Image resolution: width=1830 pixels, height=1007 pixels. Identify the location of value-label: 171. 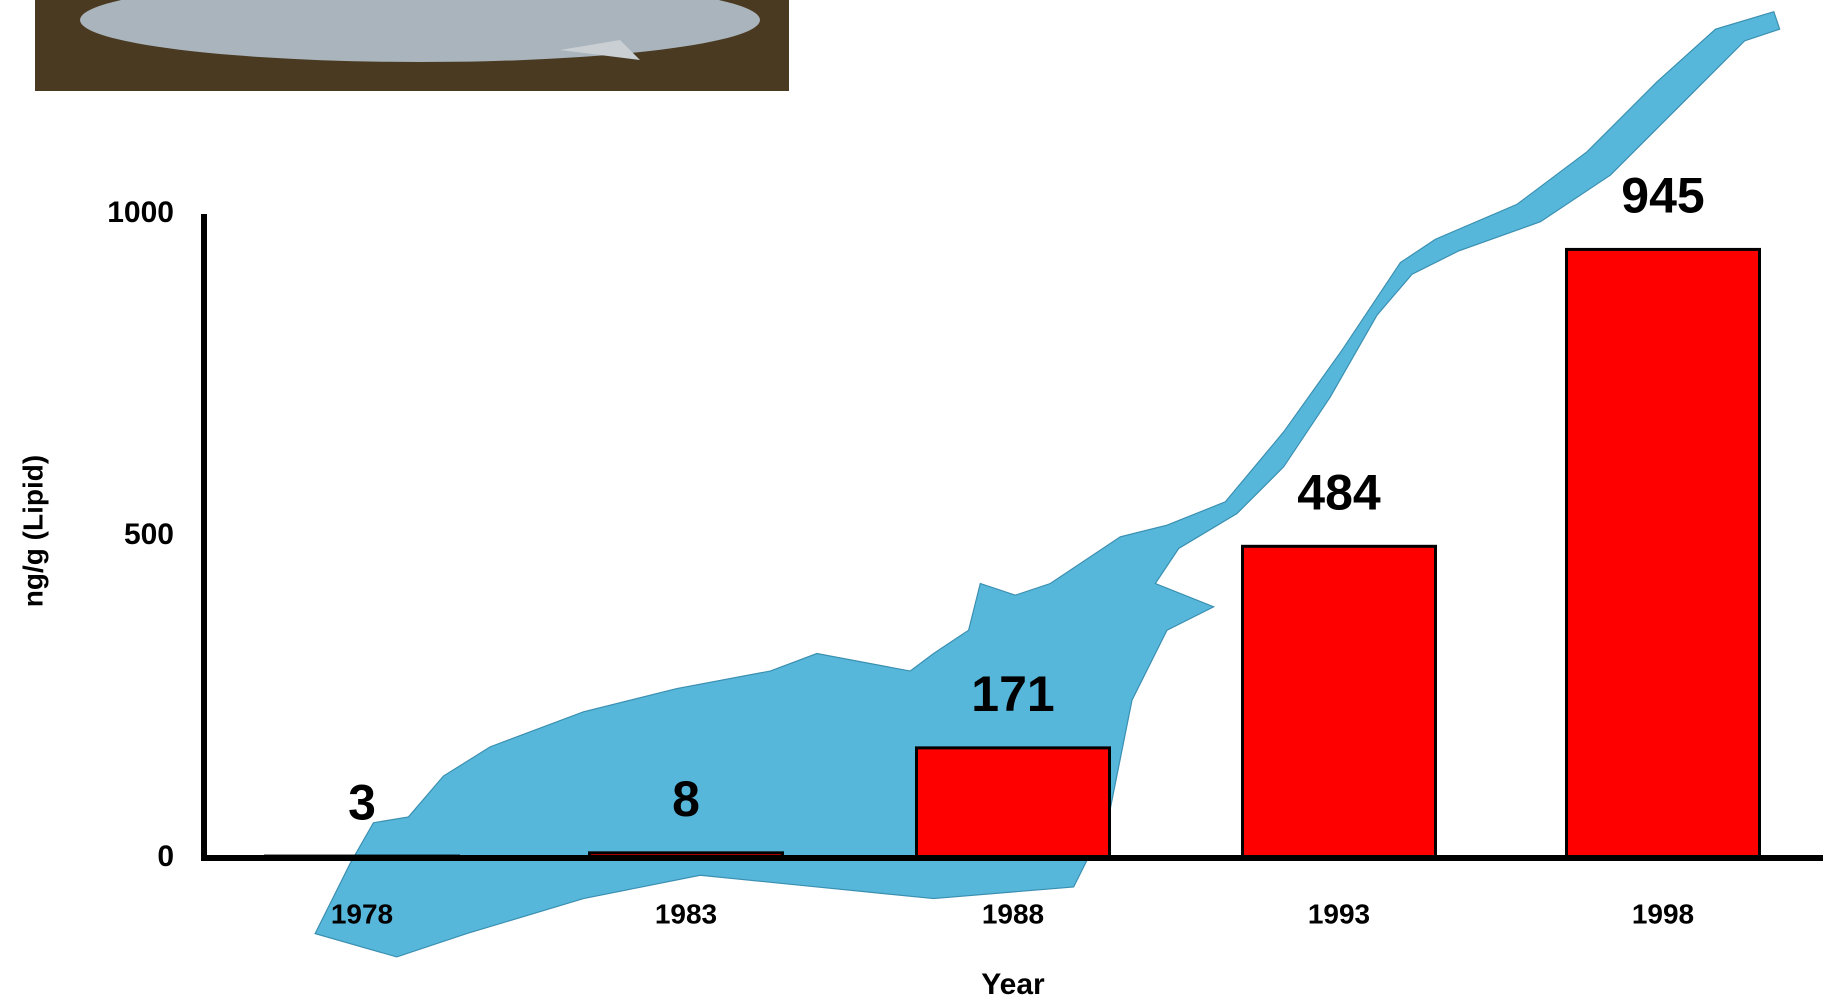
(1012, 694).